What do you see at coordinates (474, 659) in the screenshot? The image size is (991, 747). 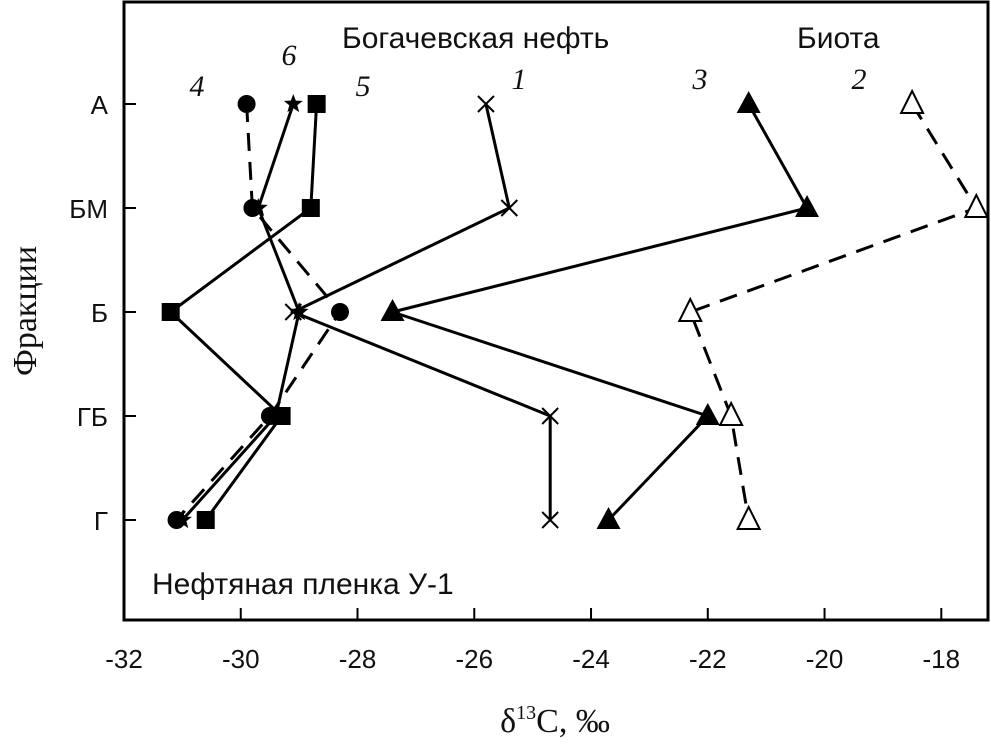 I see `x-tick-label: -26` at bounding box center [474, 659].